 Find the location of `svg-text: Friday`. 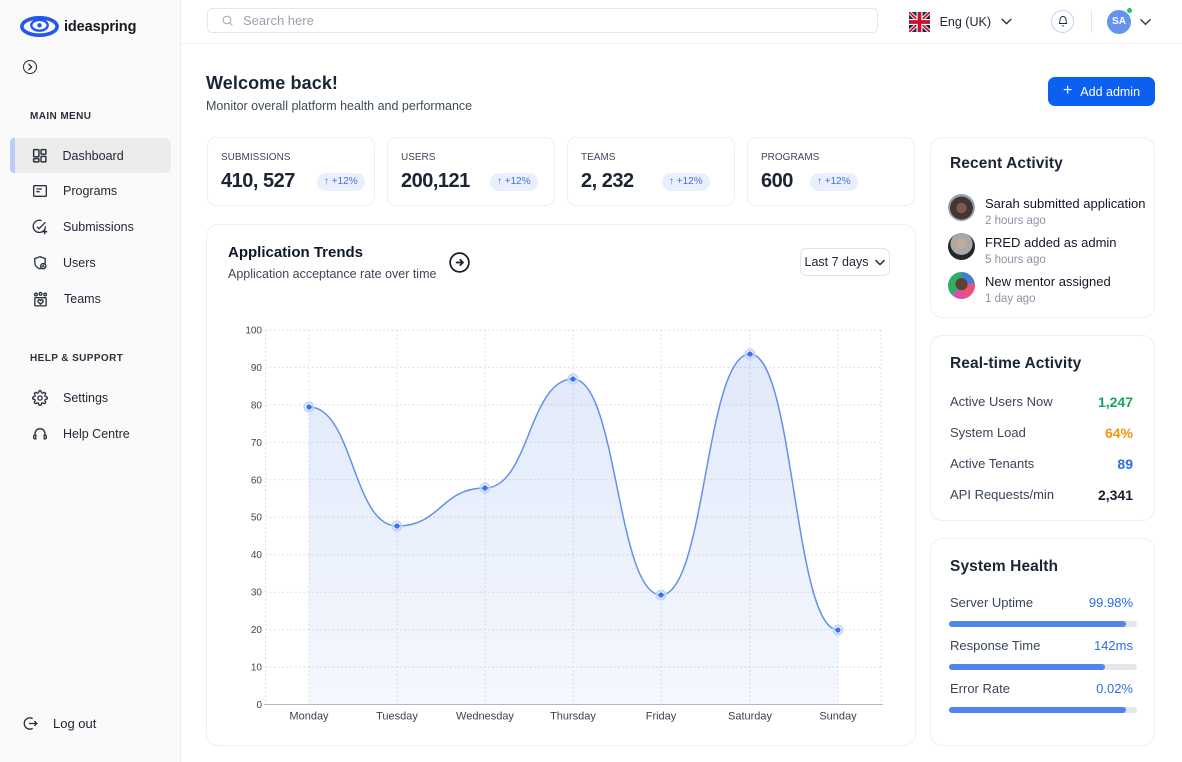

svg-text: Friday is located at coordinates (661, 717).